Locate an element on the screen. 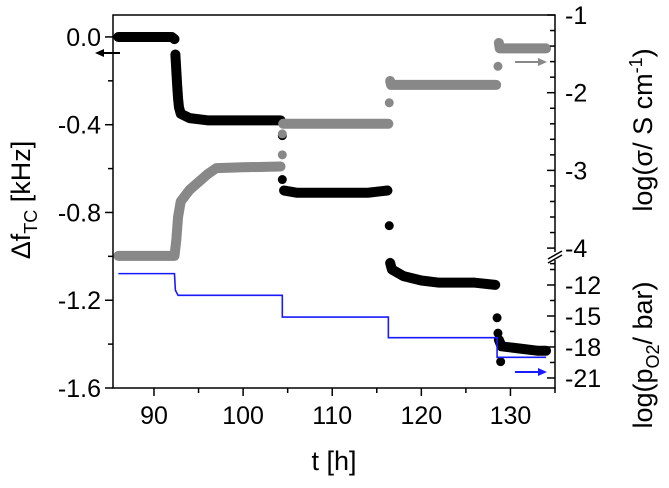 Image resolution: width=669 pixels, height=488 pixels. y-right-upper-tick-label: -1 is located at coordinates (576, 16).